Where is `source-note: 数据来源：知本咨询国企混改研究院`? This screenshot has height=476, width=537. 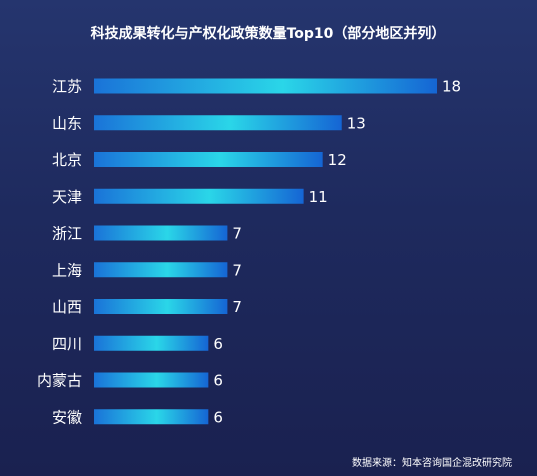 source-note: 数据来源：知本咨询国企混改研究院 is located at coordinates (432, 462).